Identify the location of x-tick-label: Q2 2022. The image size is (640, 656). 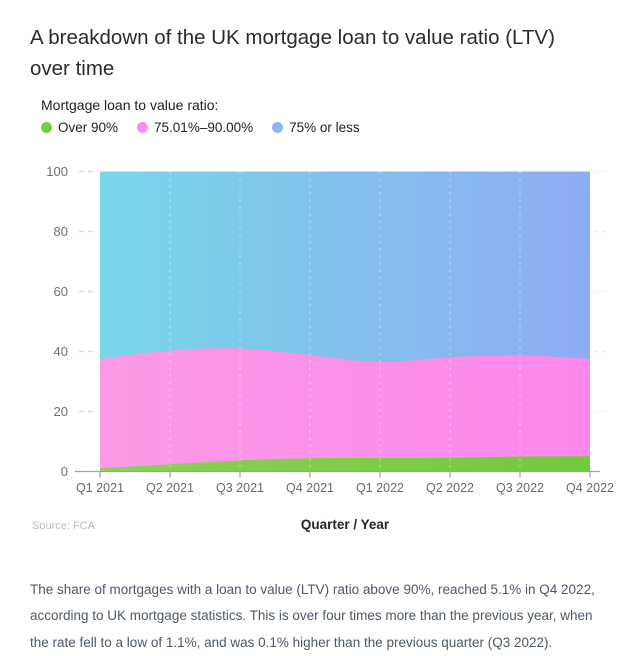
(450, 488).